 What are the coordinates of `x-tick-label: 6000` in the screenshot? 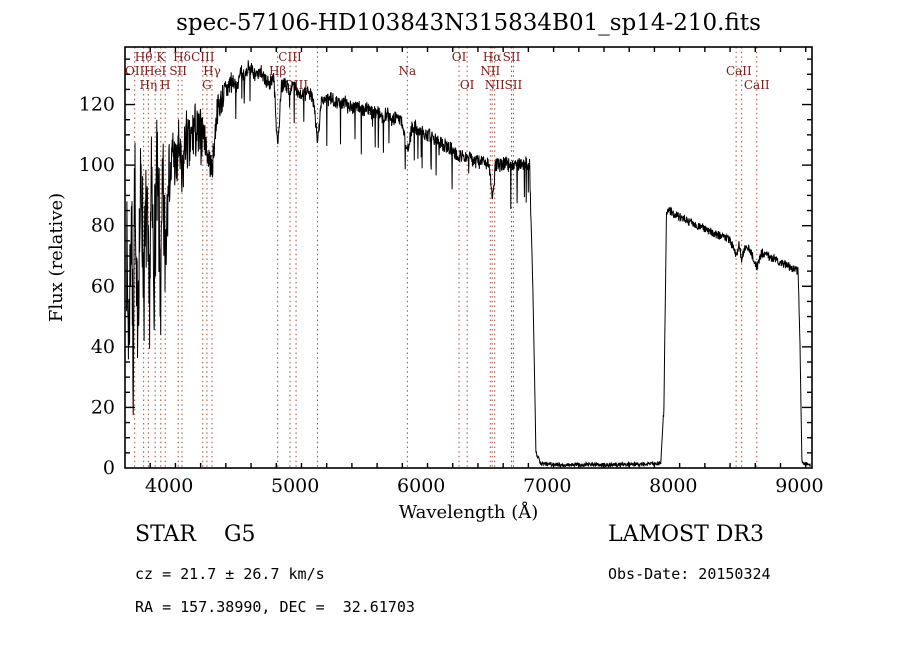 It's located at (421, 486).